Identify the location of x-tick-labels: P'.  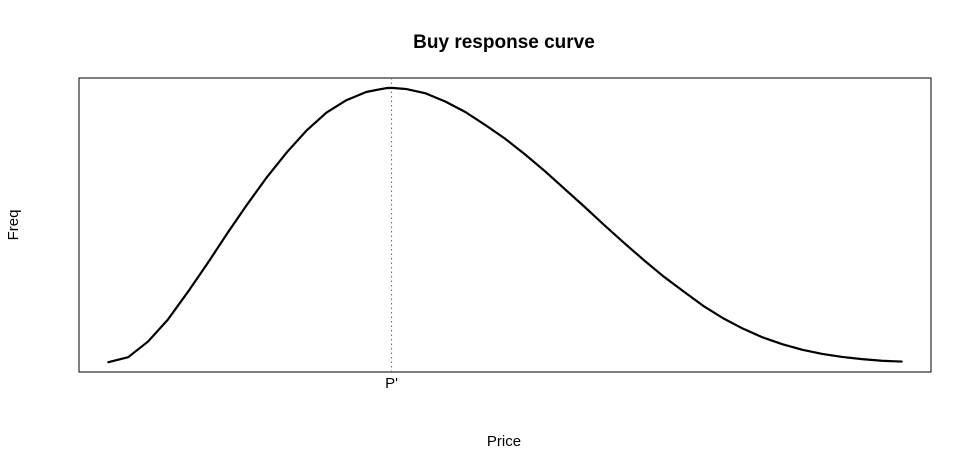
(391, 383).